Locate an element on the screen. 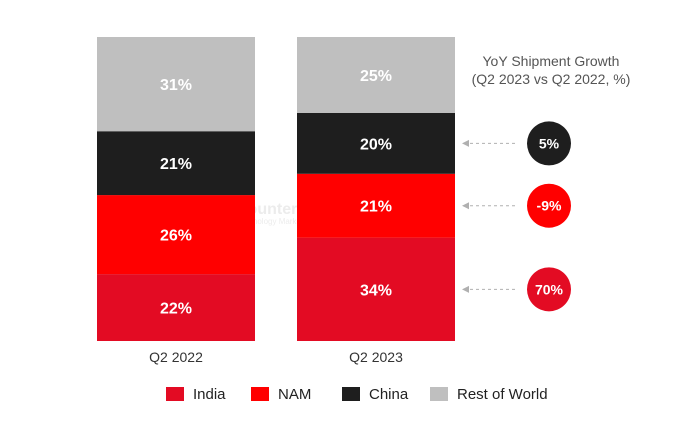  growth-label-india: 70% is located at coordinates (549, 289).